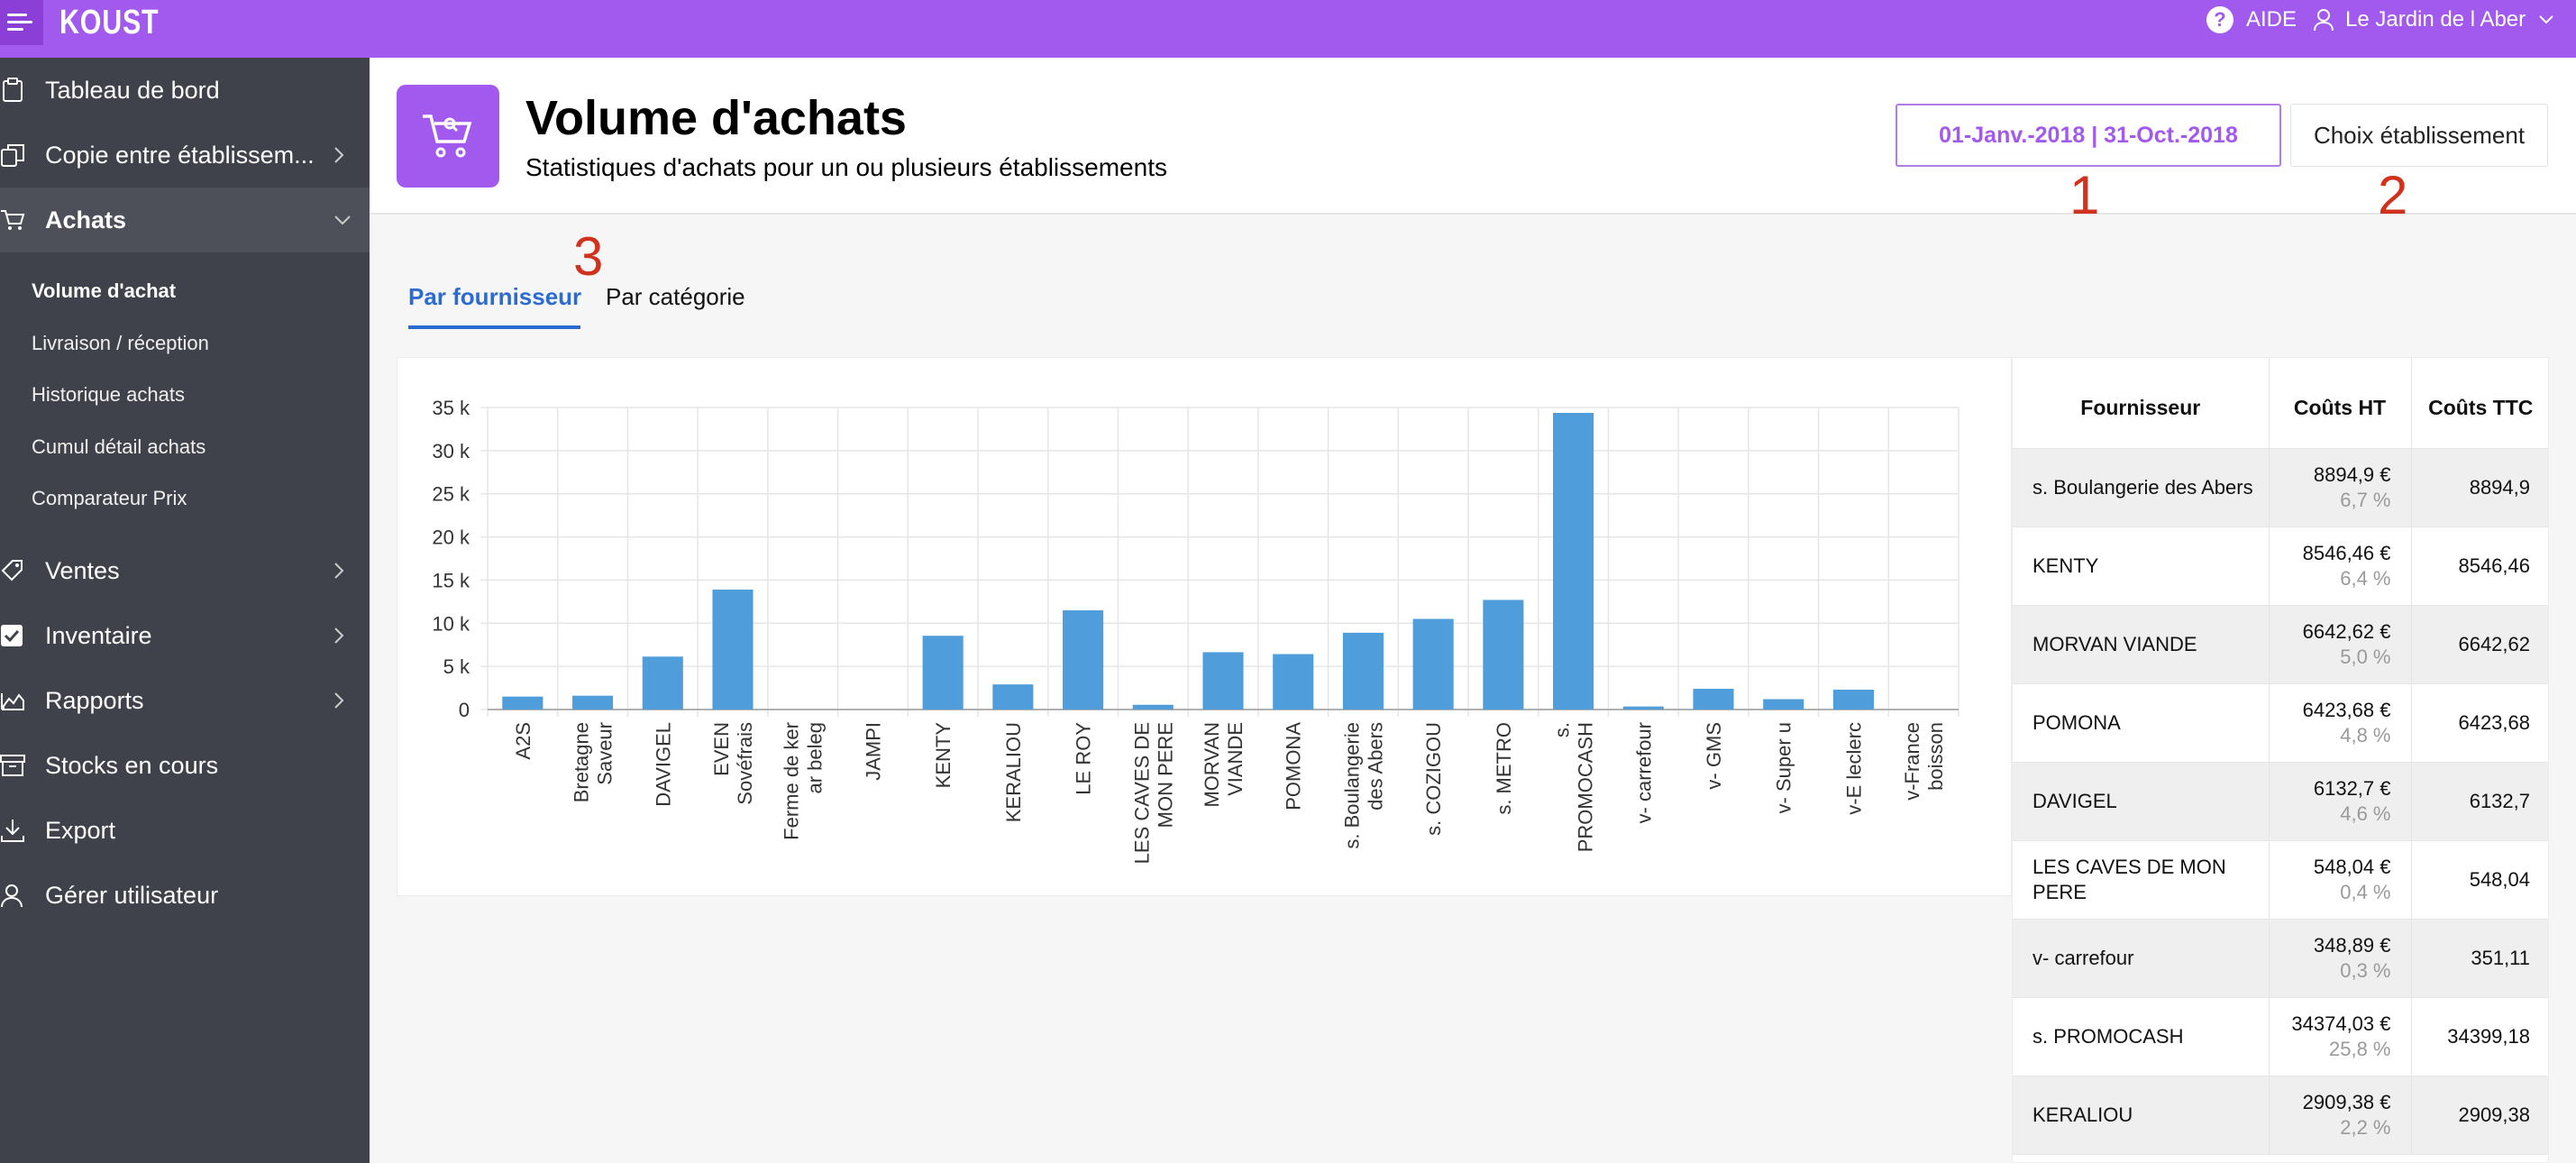 The image size is (2576, 1163). I want to click on shopping-cart-icon, so click(448, 136).